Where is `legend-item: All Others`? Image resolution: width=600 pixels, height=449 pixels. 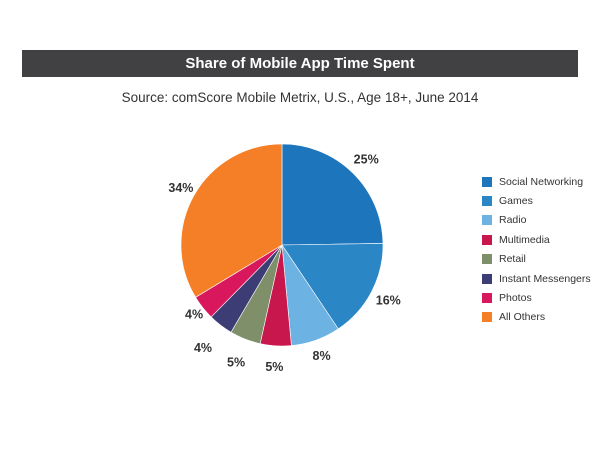 legend-item: All Others is located at coordinates (536, 317).